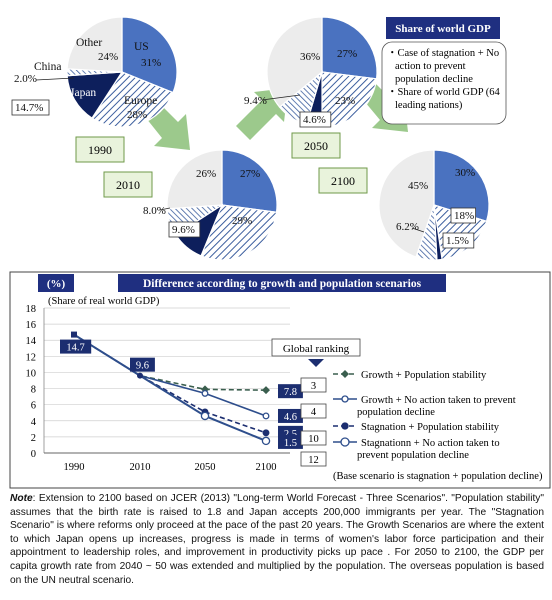  I want to click on y-tick-label: 0, so click(33, 454).